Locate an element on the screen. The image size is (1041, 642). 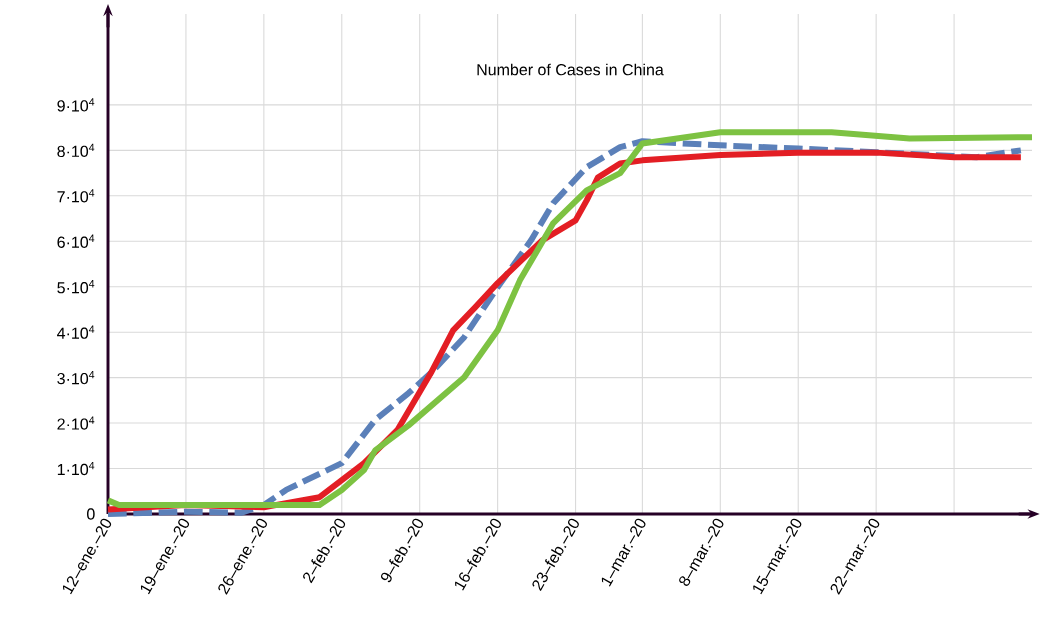
y-tick-label: 9·10$^{4}$ is located at coordinates (76, 105).